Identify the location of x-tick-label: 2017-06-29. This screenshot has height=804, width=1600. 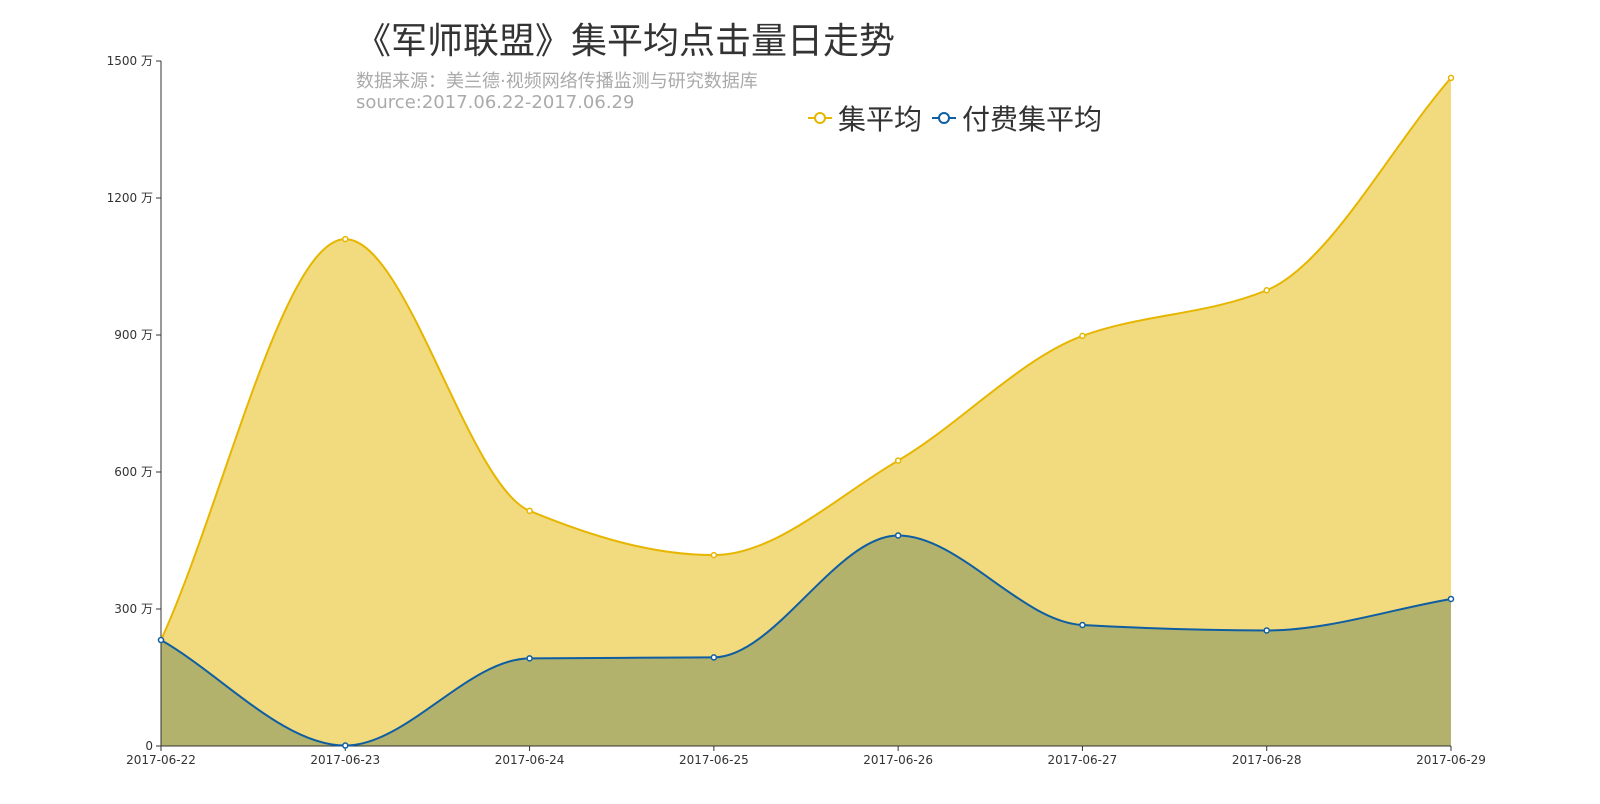
(1451, 760).